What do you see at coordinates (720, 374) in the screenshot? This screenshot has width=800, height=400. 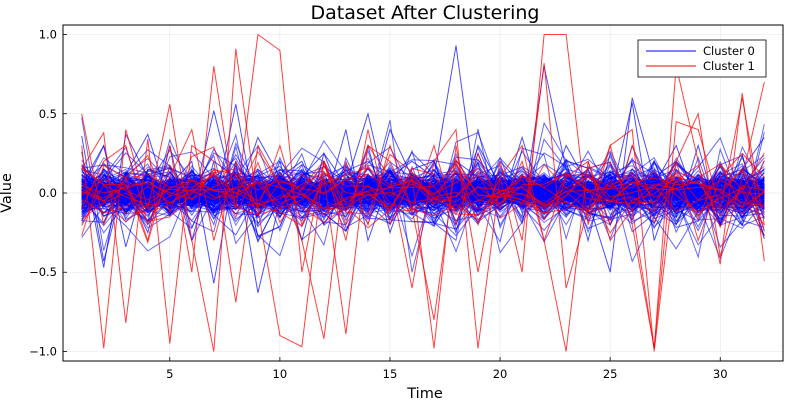 I see `x-tick-label: 30` at bounding box center [720, 374].